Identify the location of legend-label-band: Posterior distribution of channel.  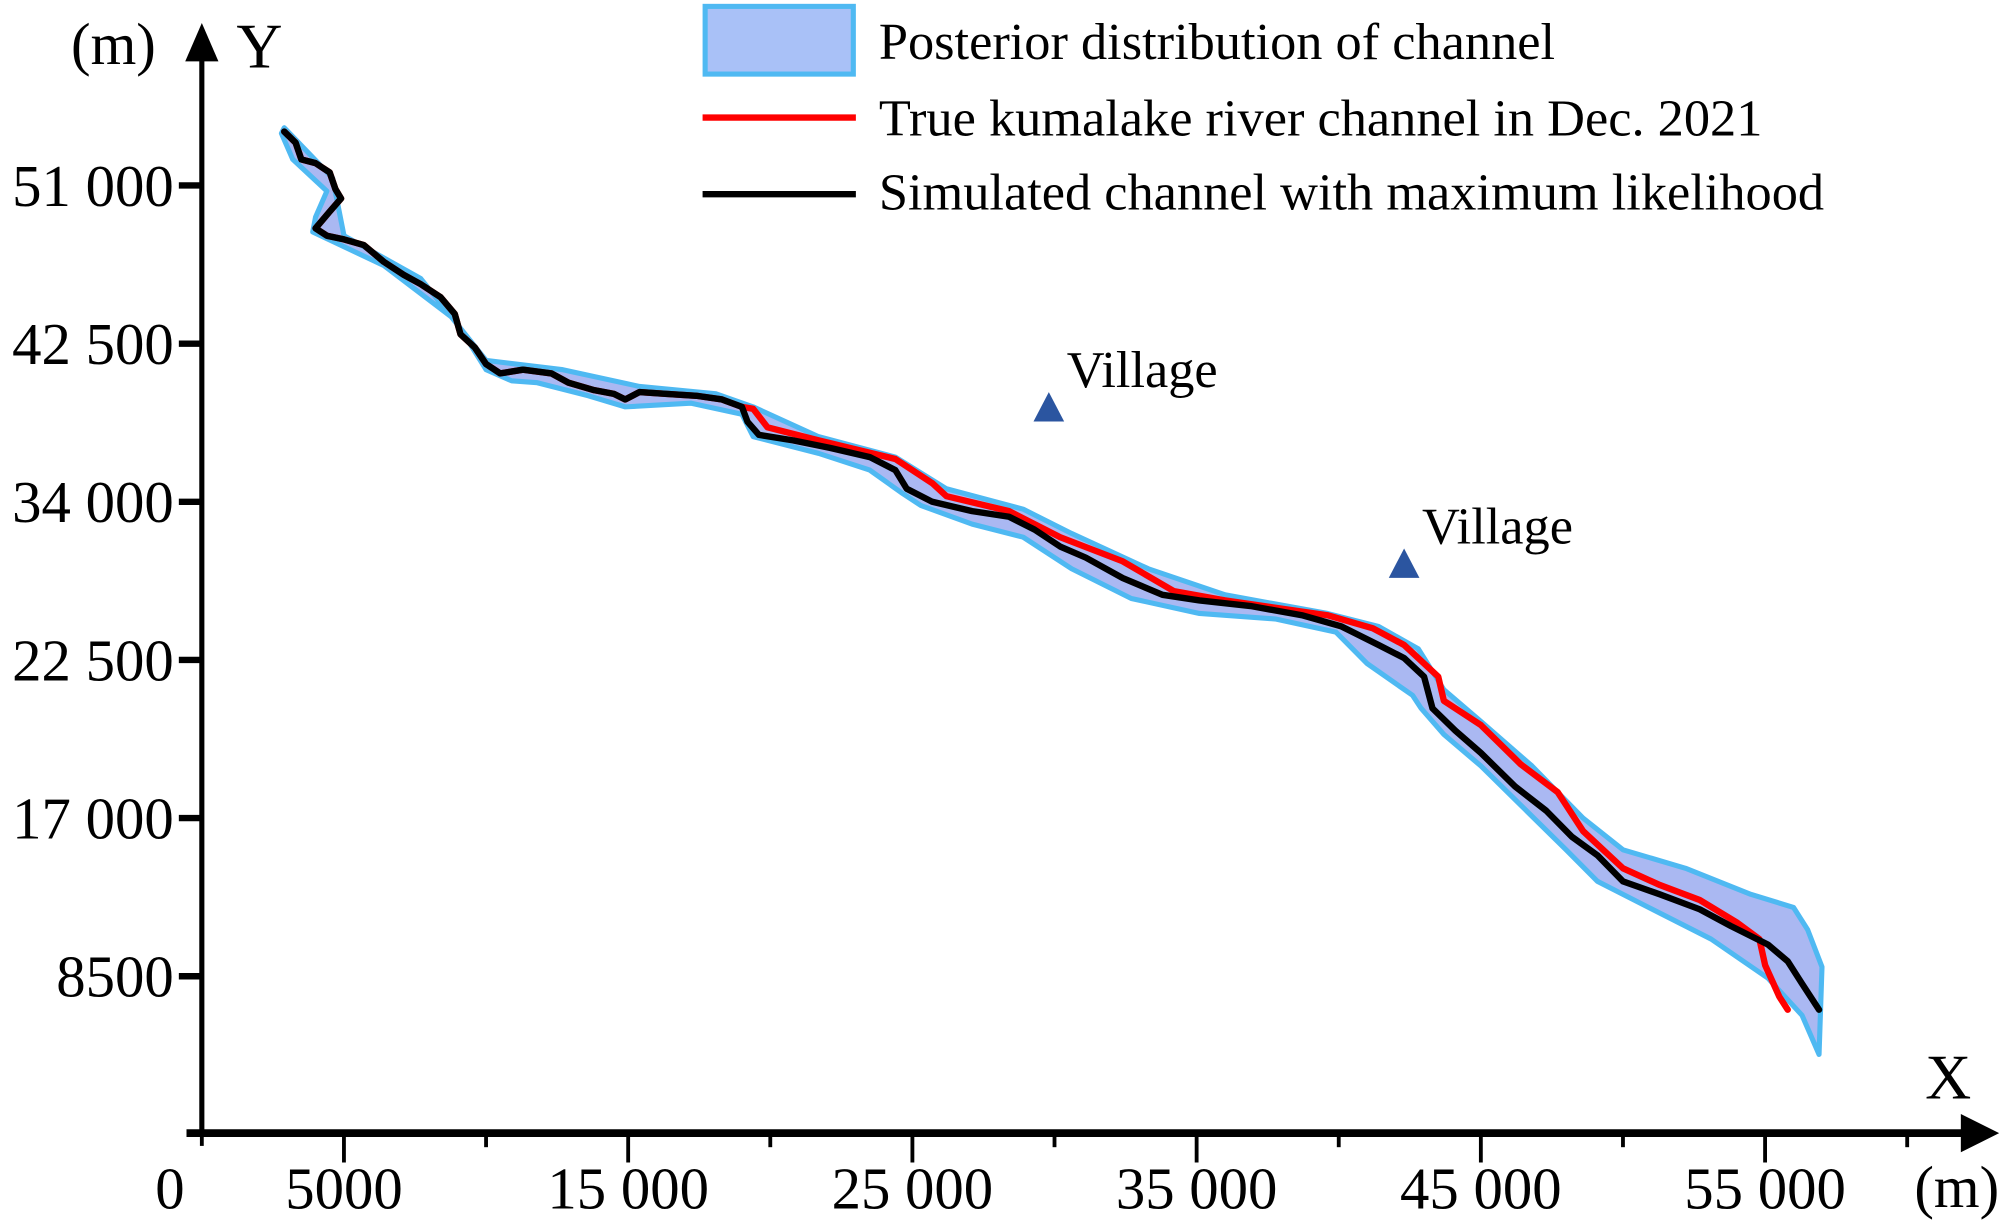
(1217, 42).